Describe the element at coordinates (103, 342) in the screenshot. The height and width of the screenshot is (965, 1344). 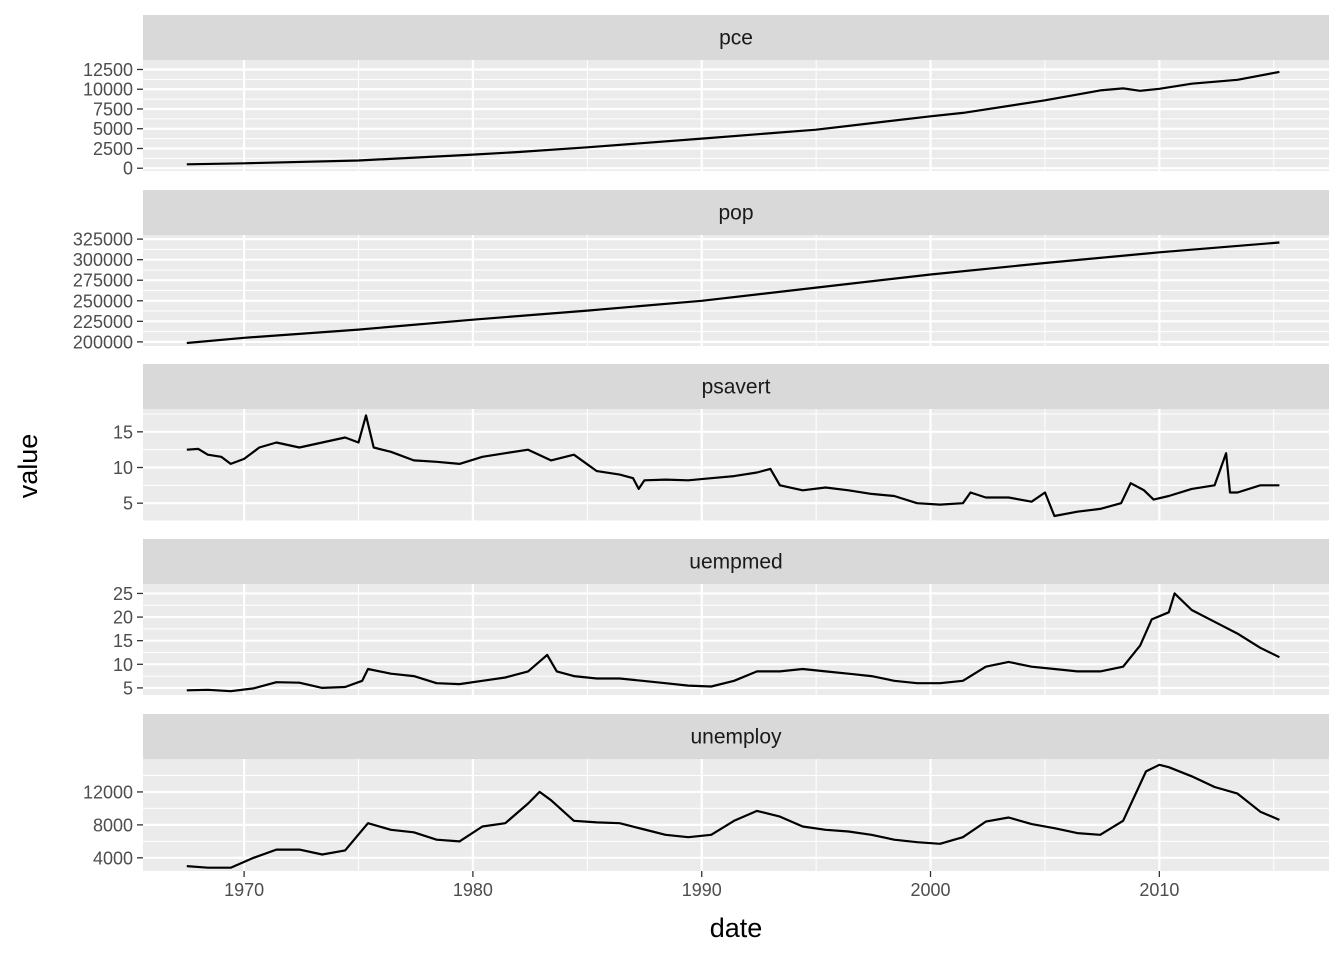
I see `y-tick-label: 200000` at that location.